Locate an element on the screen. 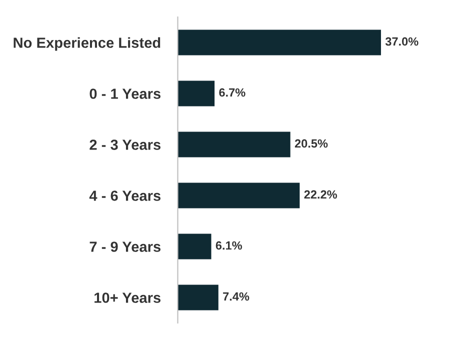  data-label: 22.2% is located at coordinates (321, 194).